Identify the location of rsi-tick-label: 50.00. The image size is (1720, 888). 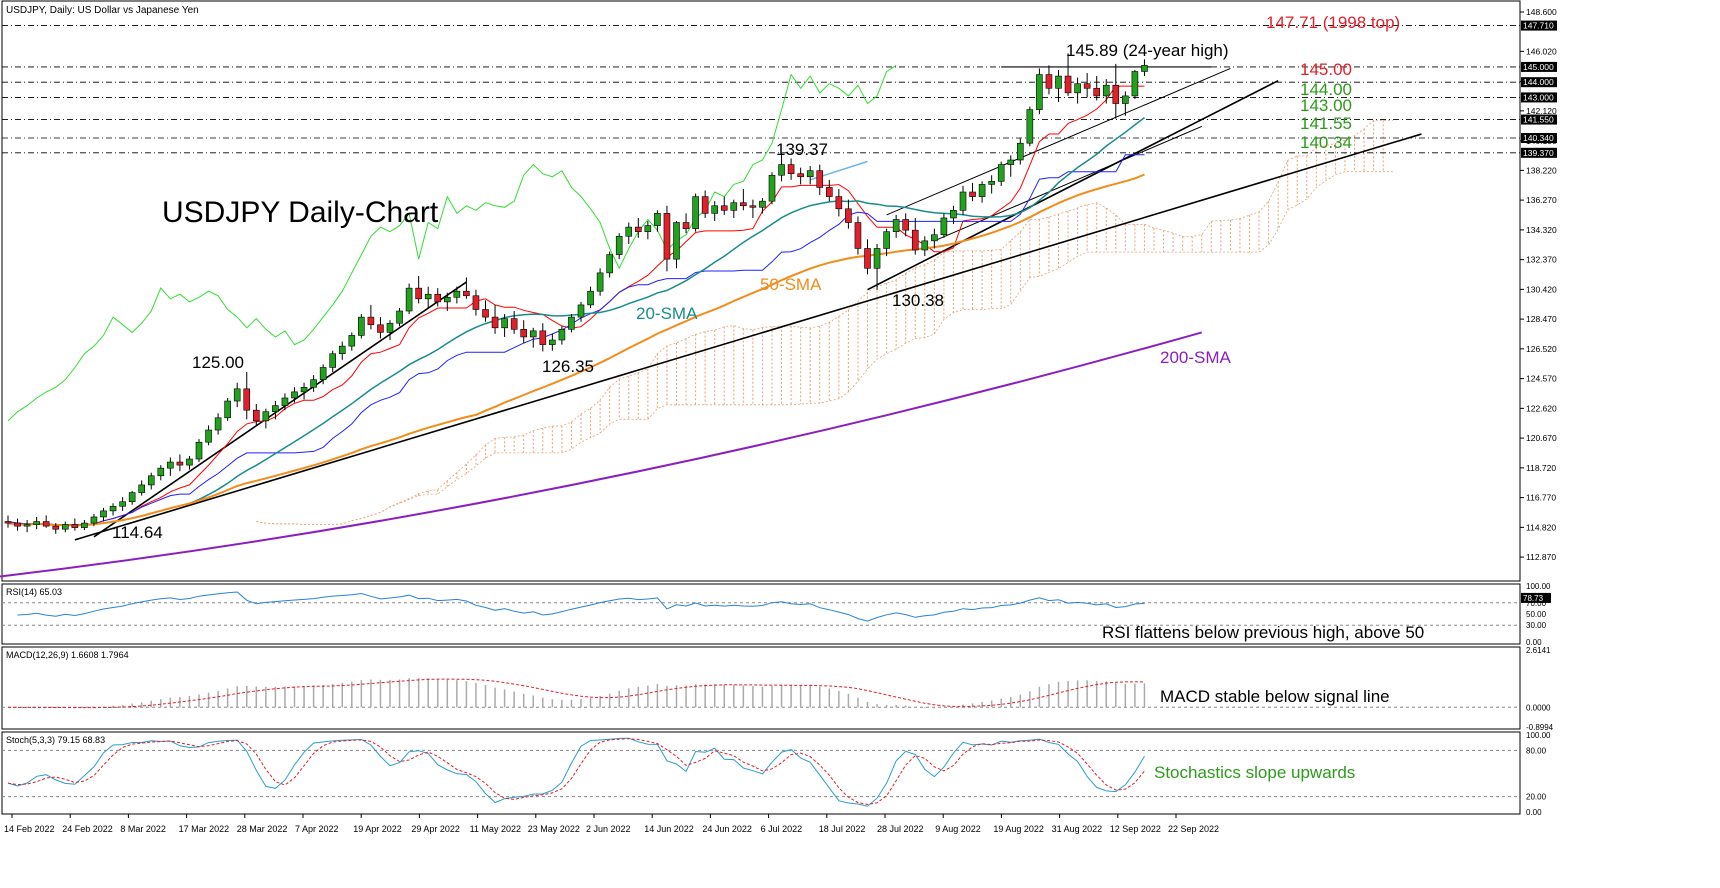
(1536, 614).